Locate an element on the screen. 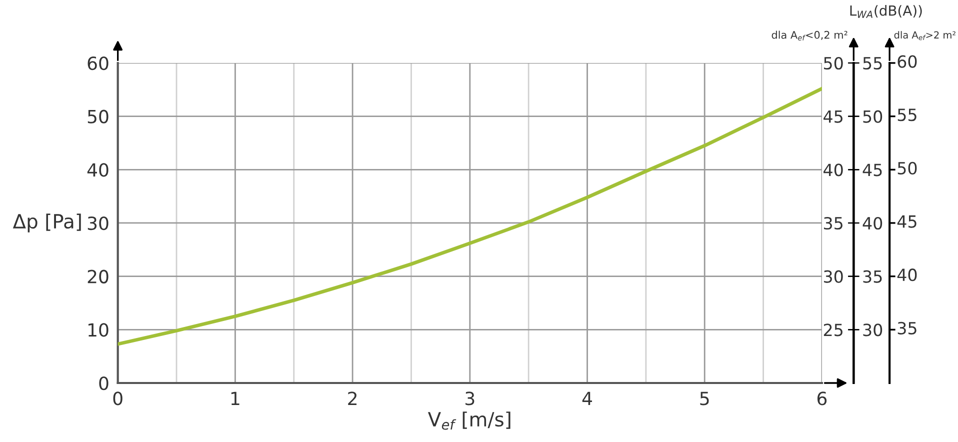  y3-tick-label: 40 is located at coordinates (872, 223).